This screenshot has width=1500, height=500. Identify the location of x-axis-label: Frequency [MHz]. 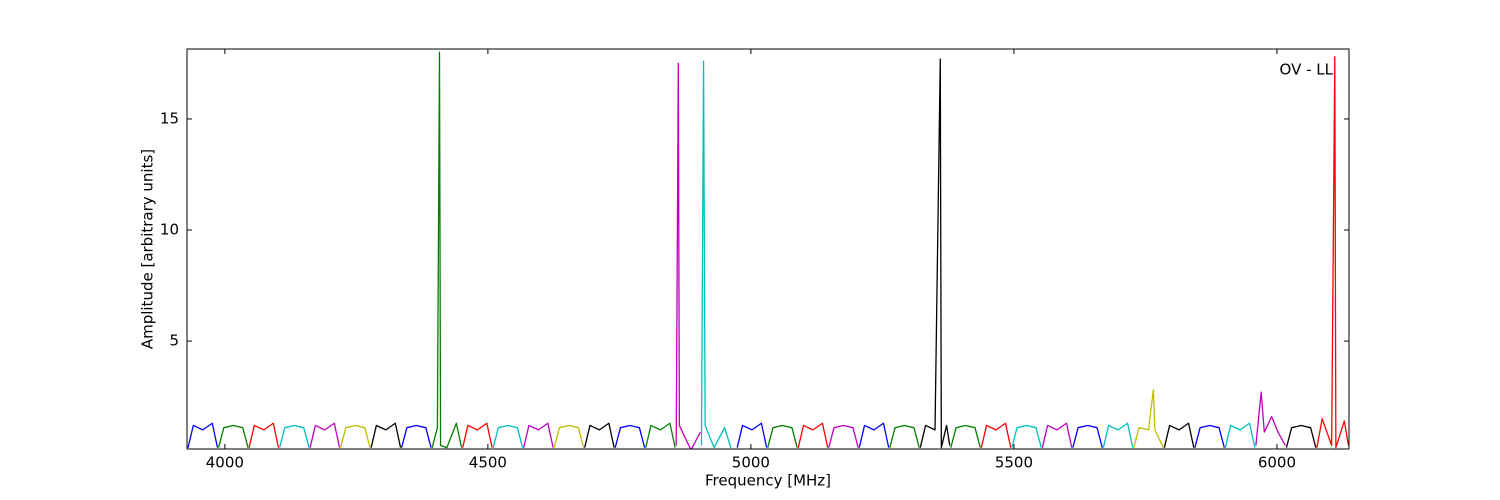
(768, 481).